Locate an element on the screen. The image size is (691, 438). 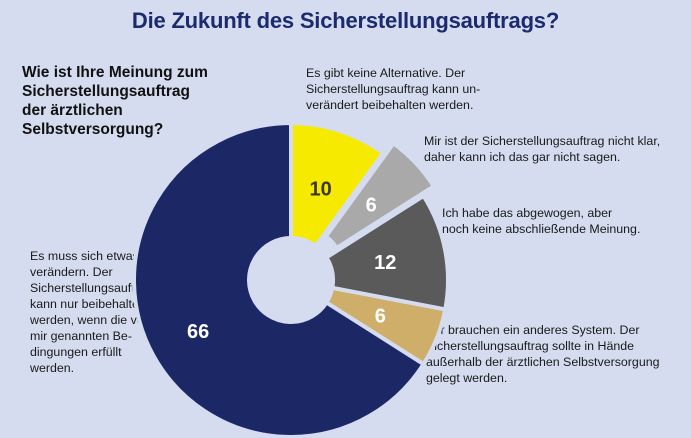
chart-title: Die Zukunft des Sicherstellungsauftrags? is located at coordinates (345, 20).